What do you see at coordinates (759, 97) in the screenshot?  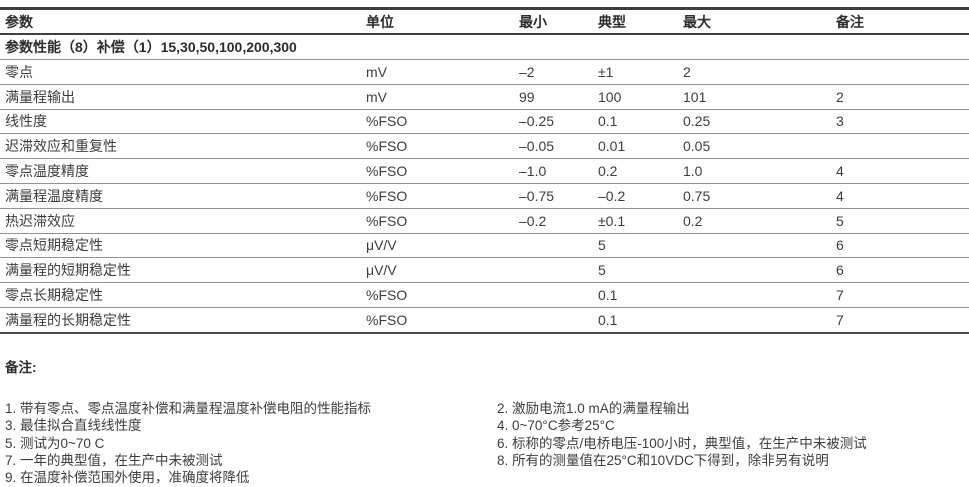 I see `max-cell: 101` at bounding box center [759, 97].